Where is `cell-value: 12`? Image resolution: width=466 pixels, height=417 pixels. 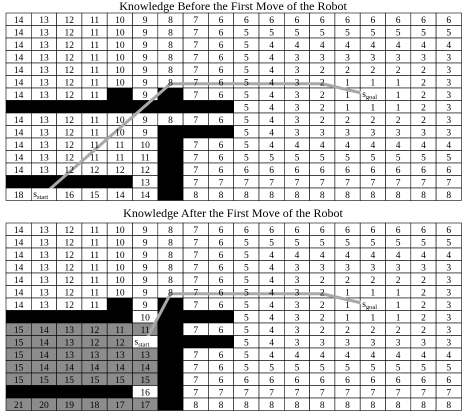 cell-value: 12 is located at coordinates (95, 171).